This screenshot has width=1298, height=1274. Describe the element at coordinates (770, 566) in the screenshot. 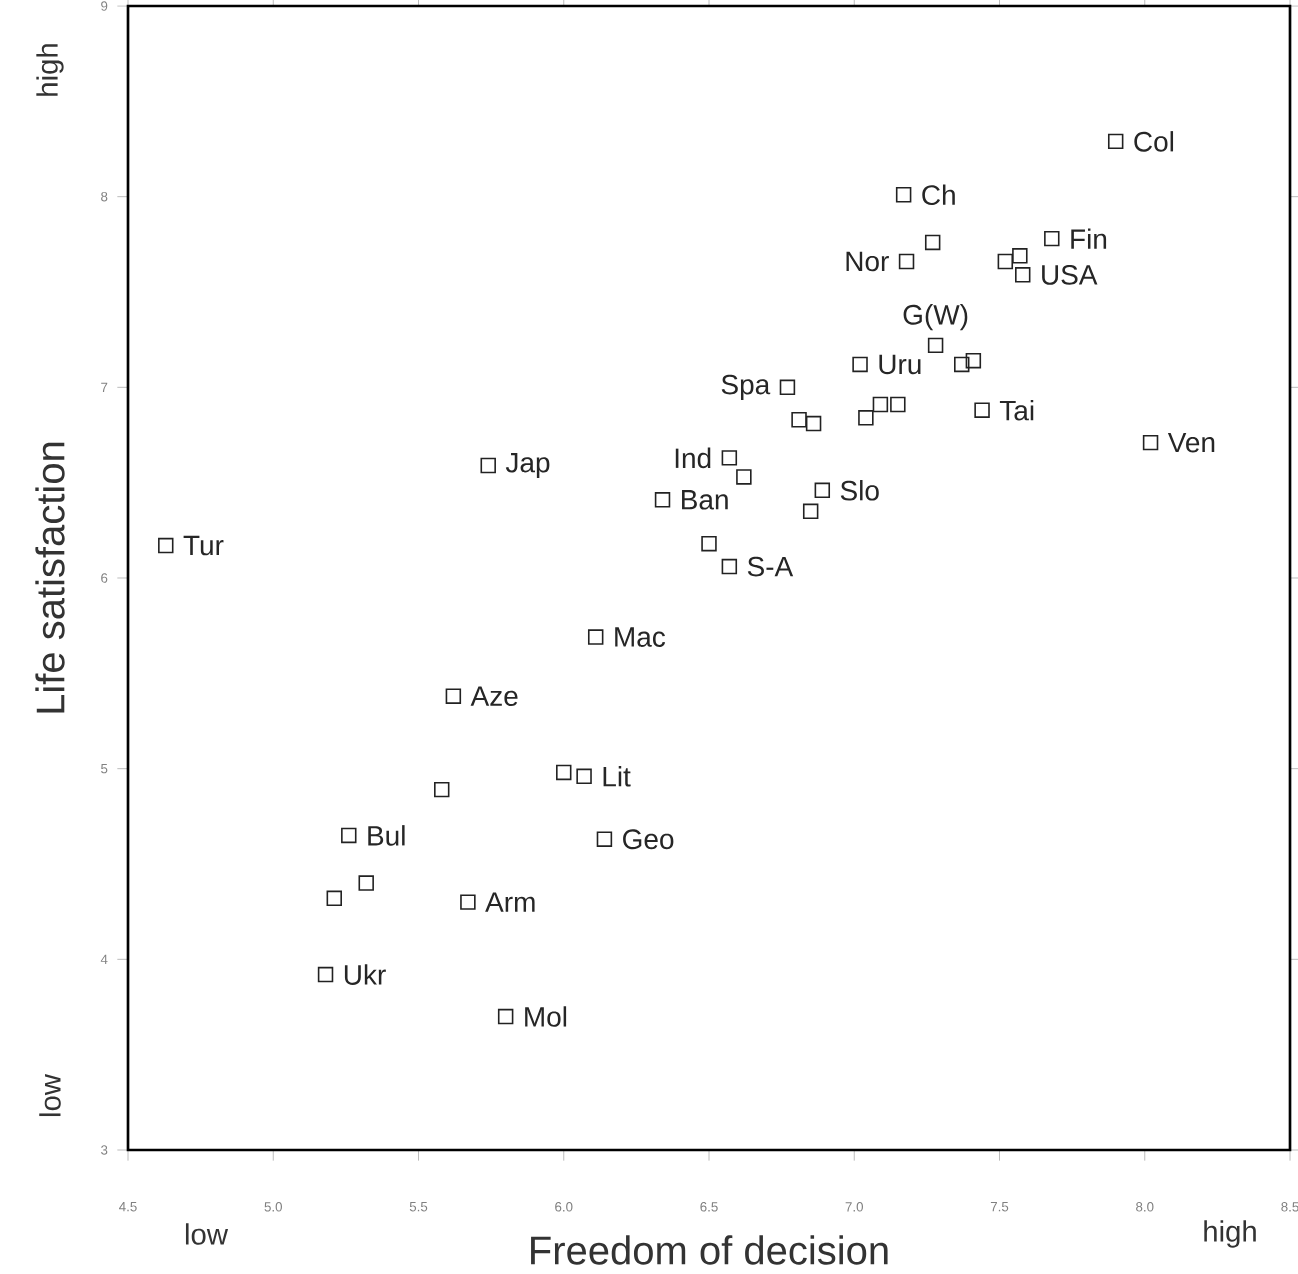

I see `annotation: S-A` at that location.